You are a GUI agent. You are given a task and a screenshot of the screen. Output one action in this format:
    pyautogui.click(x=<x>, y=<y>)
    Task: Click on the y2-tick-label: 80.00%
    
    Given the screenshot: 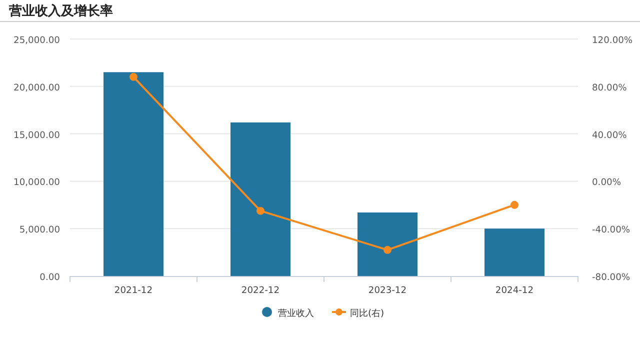 What is the action you would take?
    pyautogui.click(x=610, y=88)
    